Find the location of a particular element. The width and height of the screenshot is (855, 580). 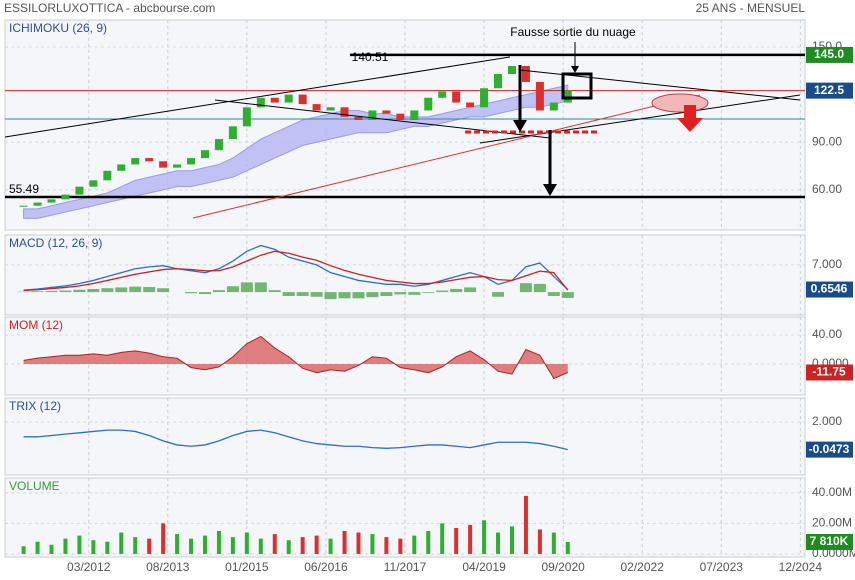

down-arrow is located at coordinates (690, 118).